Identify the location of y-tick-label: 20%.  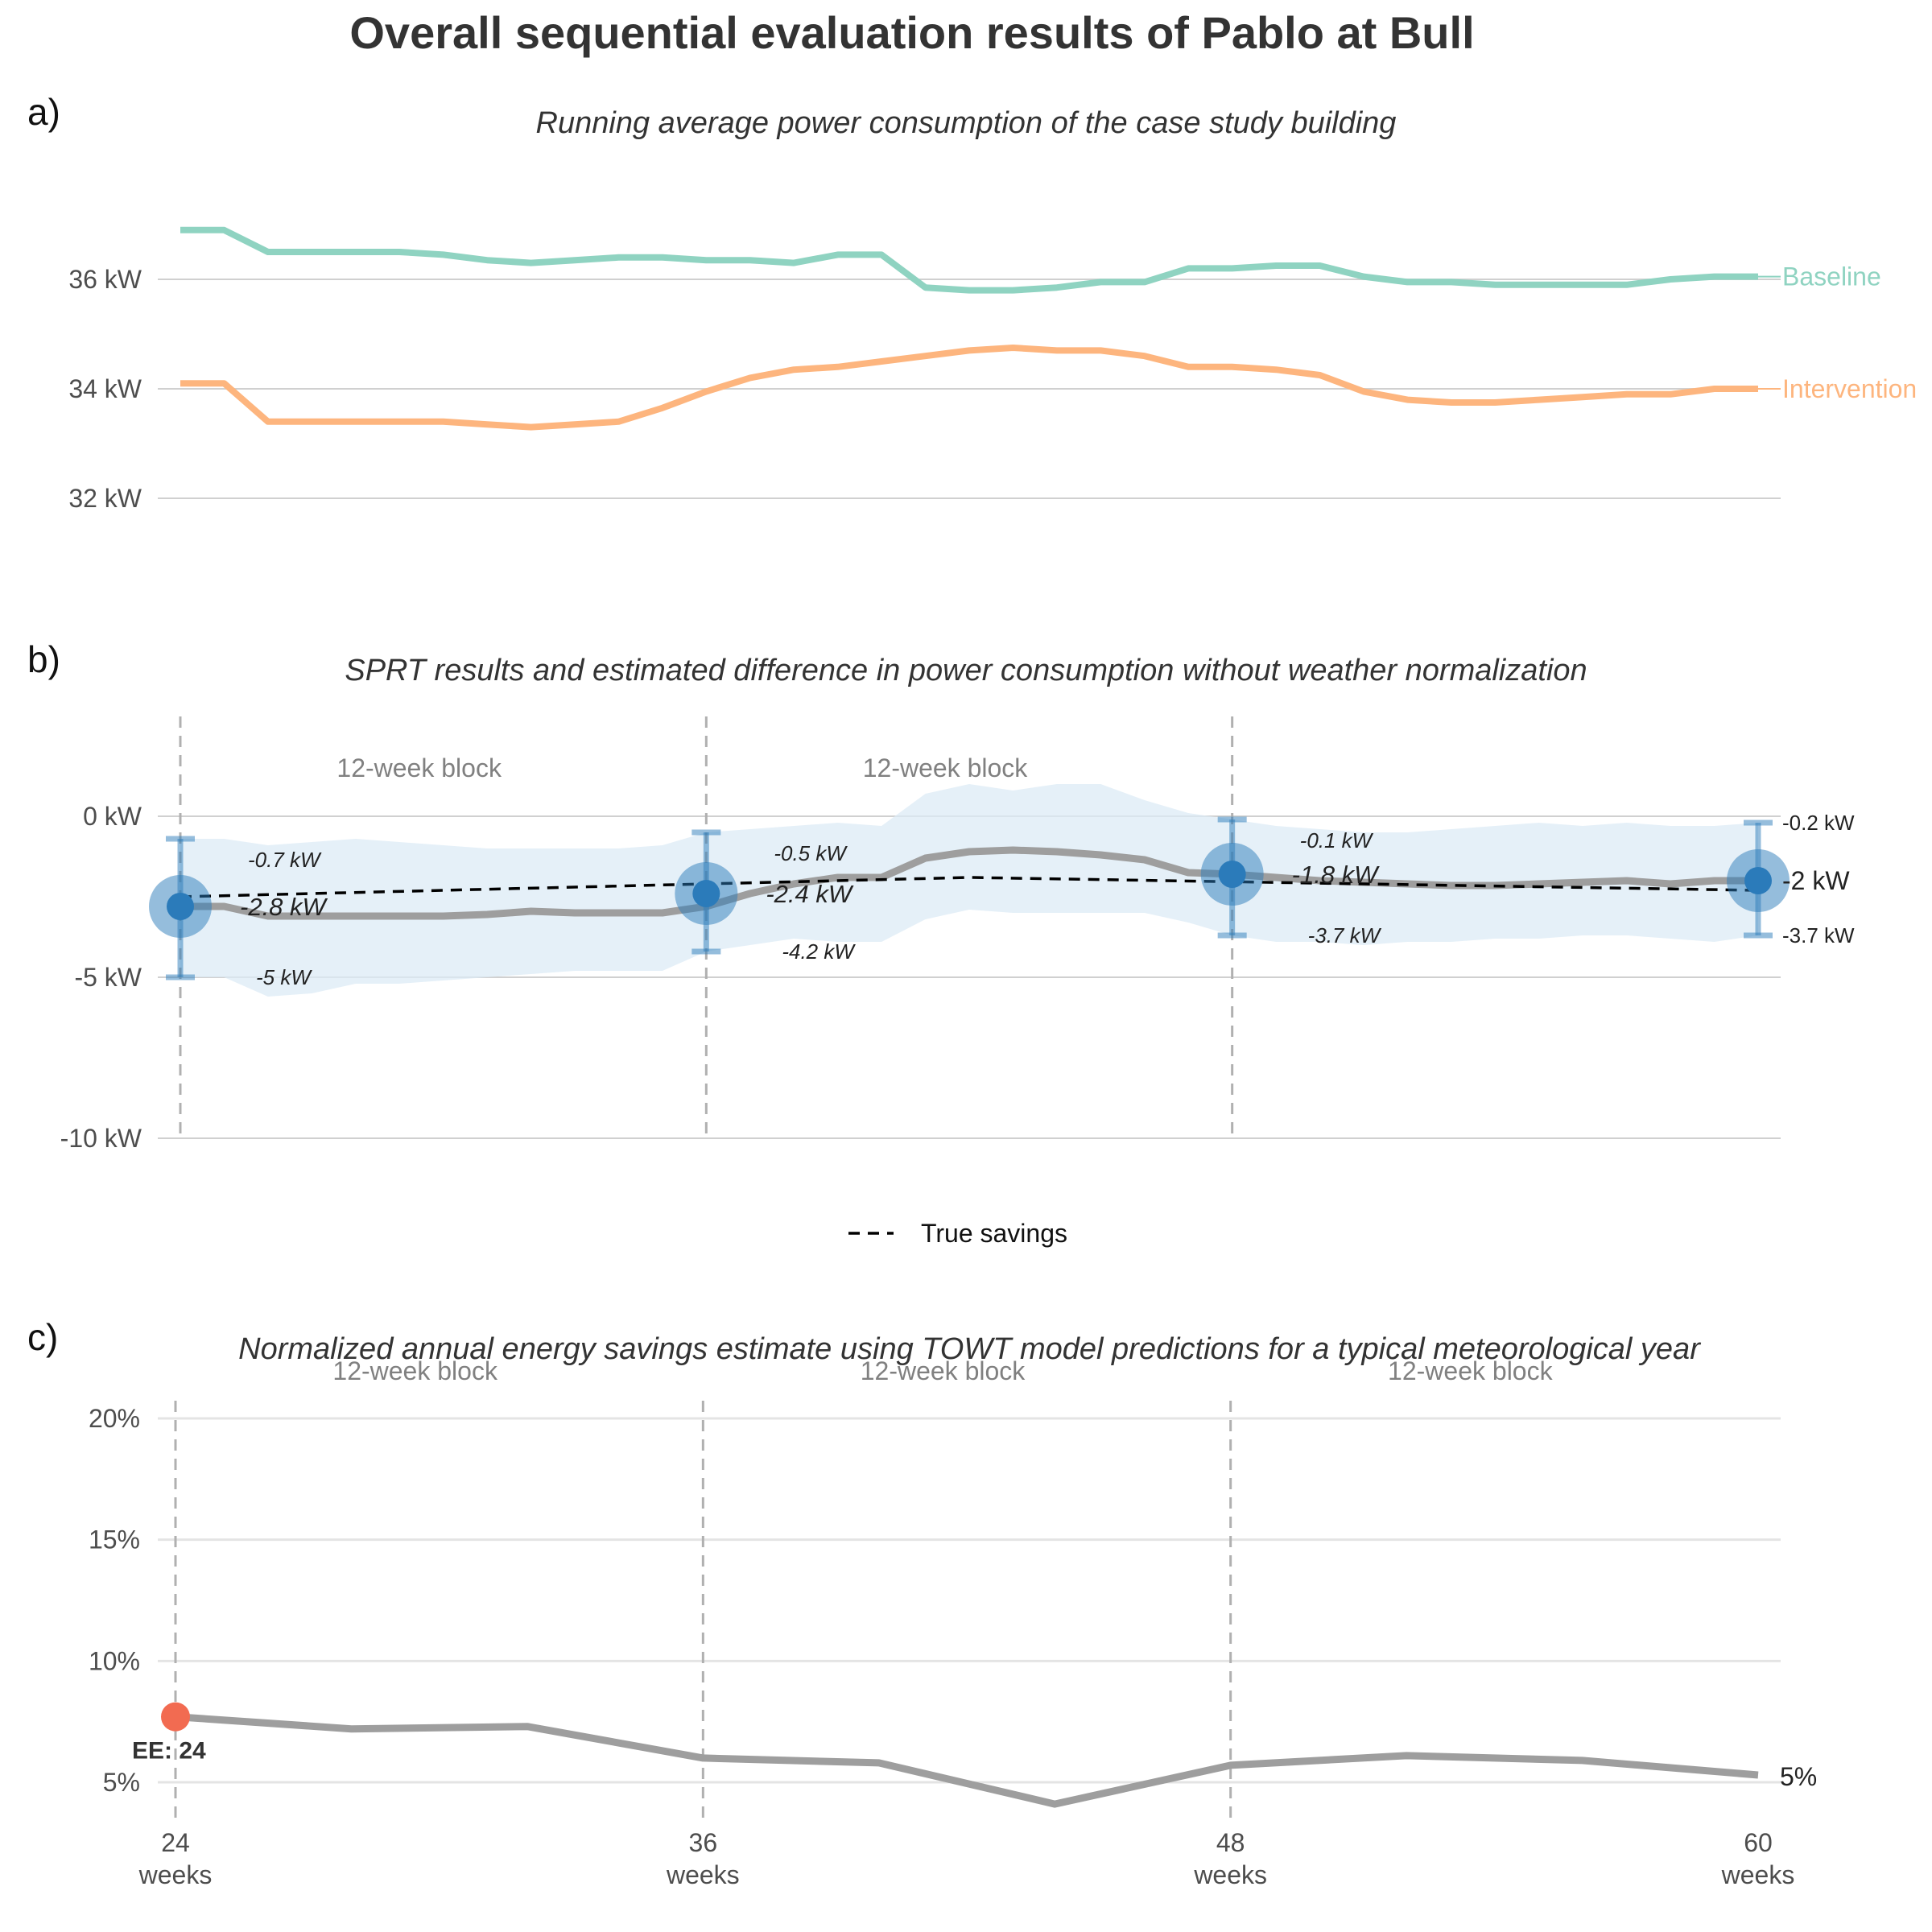
(114, 1418).